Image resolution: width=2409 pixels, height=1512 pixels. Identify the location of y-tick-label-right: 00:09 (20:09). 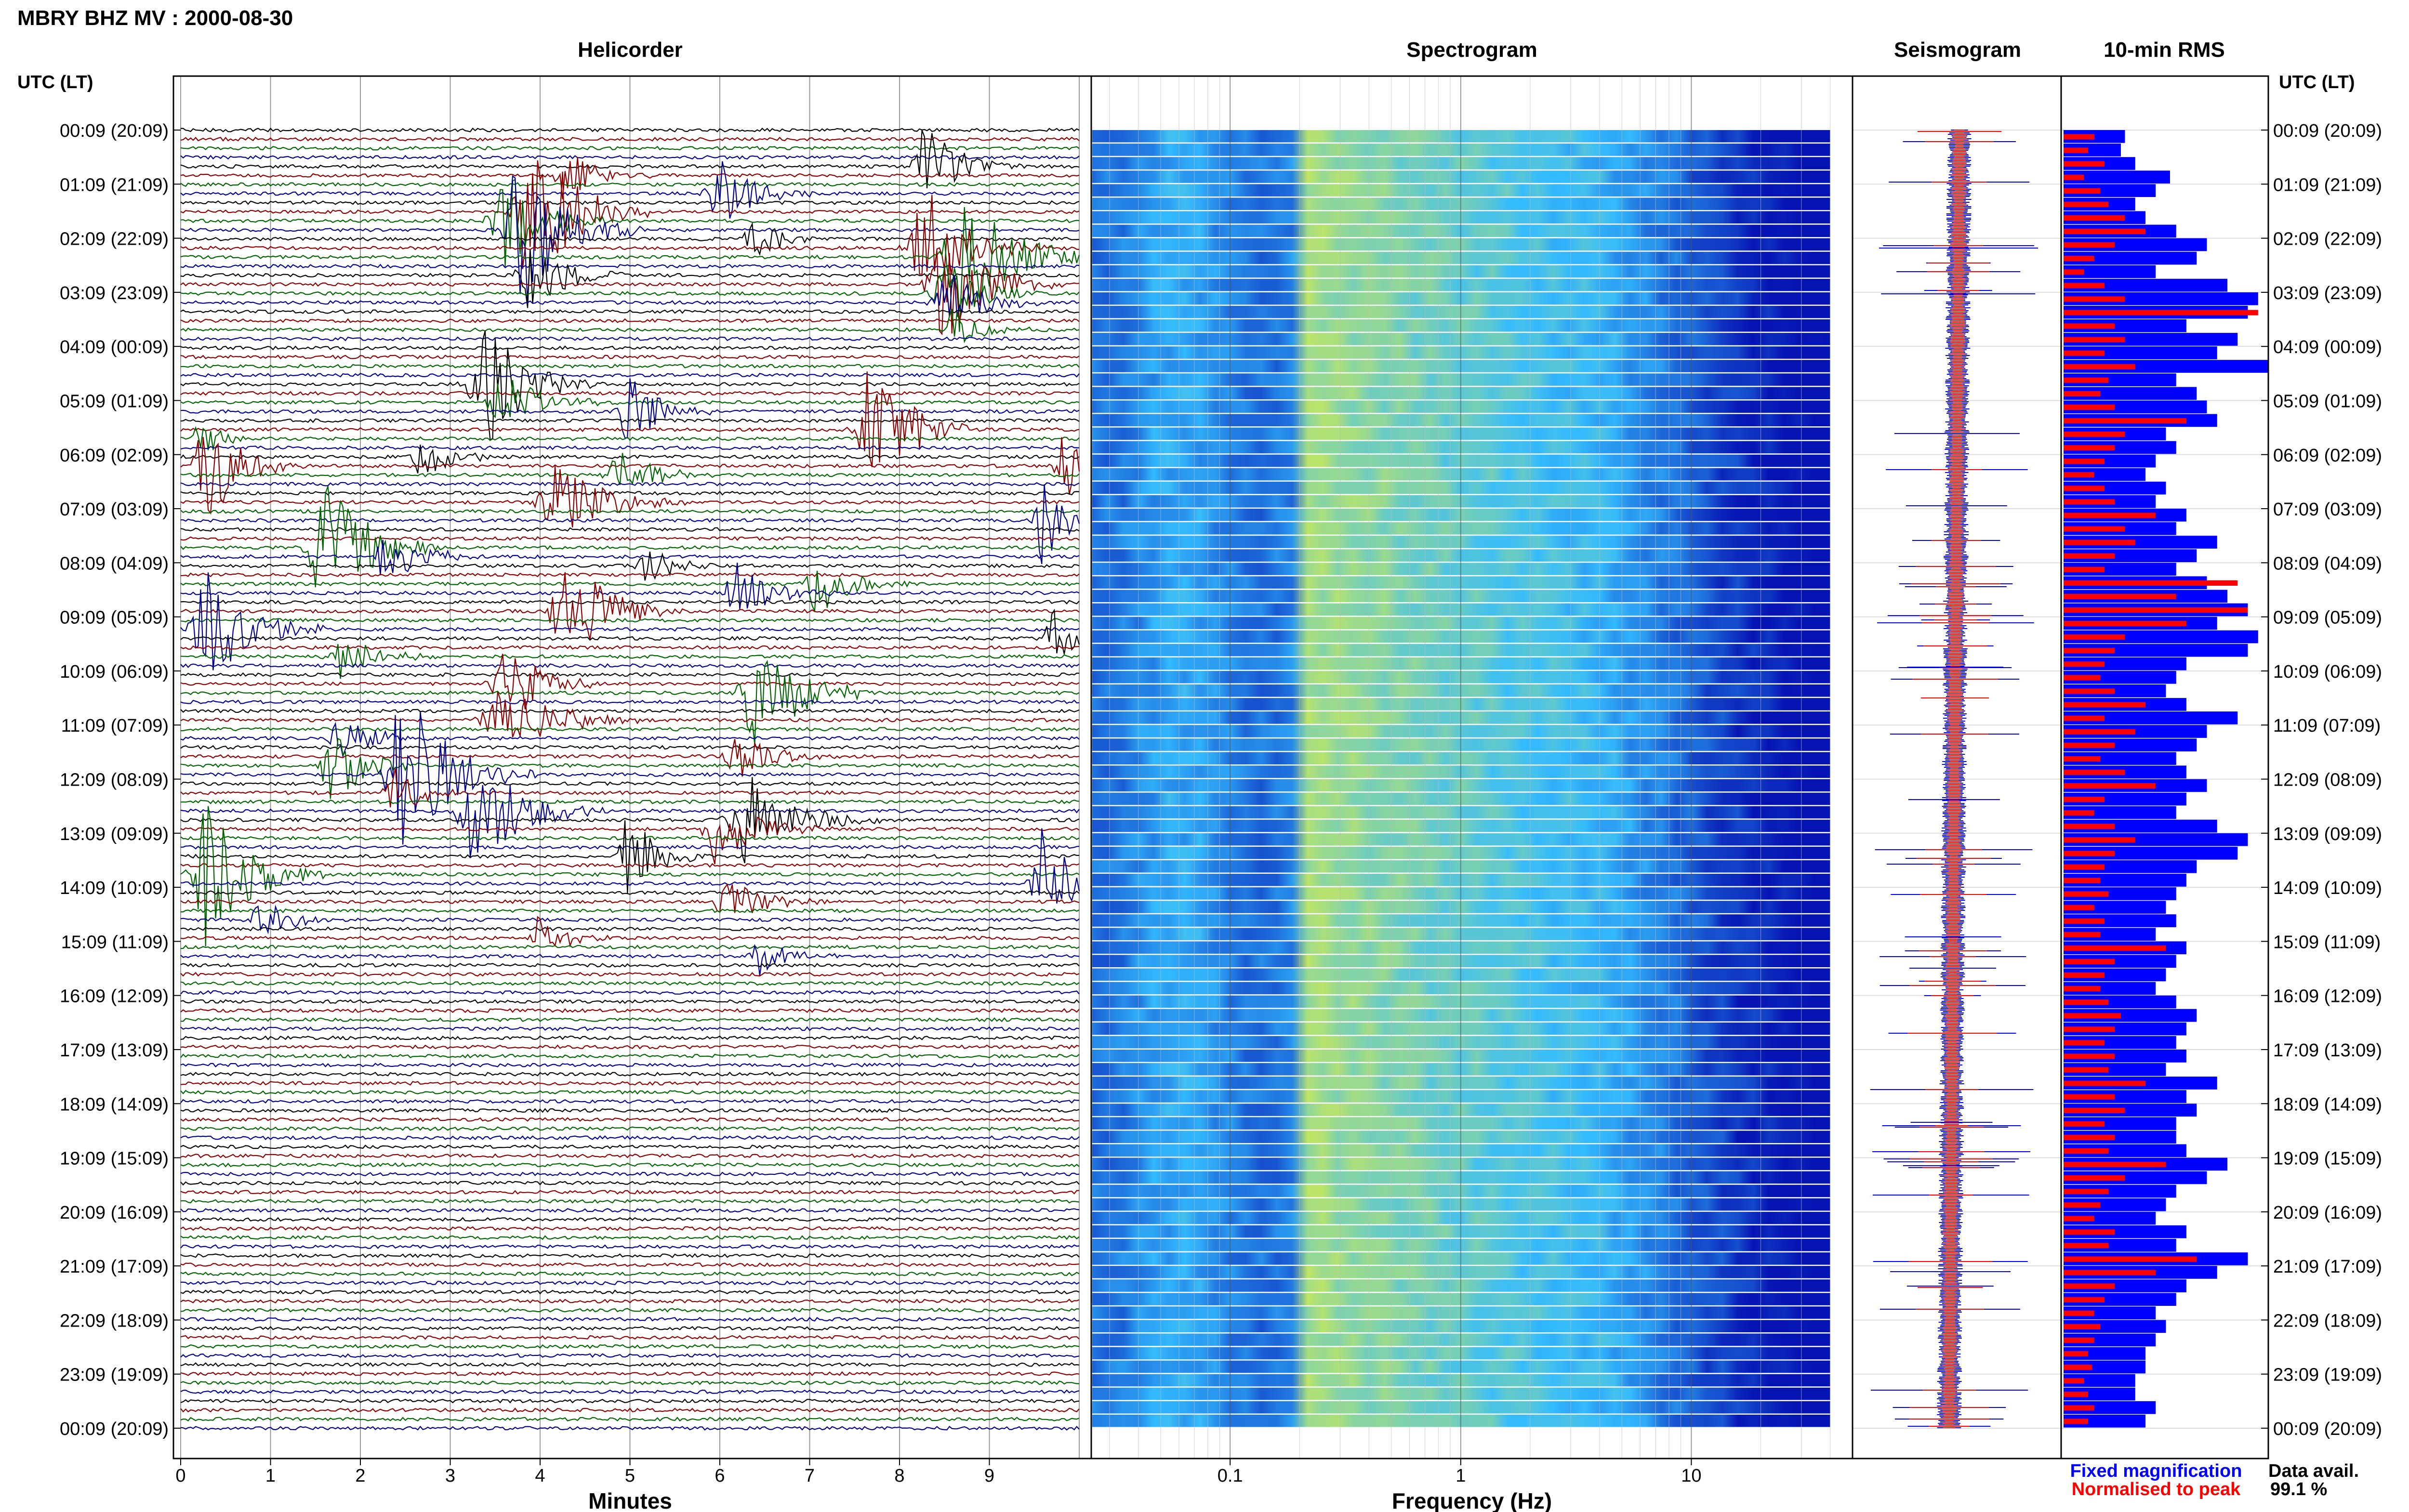
(2327, 1429).